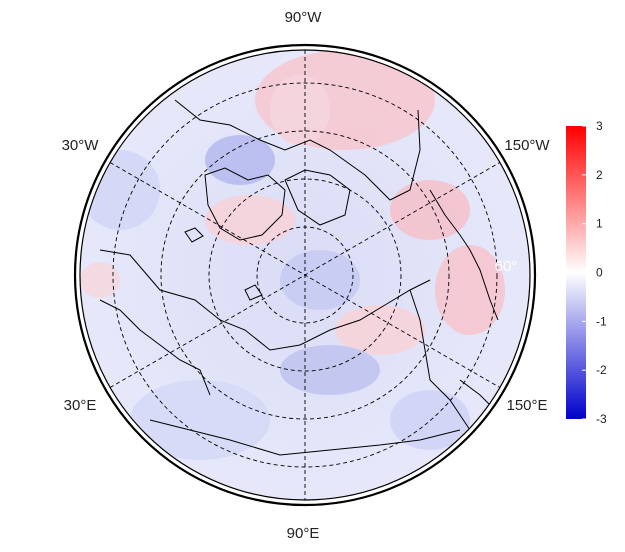 This screenshot has height=552, width=625. I want to click on colorbar-tick-label: 0, so click(599, 273).